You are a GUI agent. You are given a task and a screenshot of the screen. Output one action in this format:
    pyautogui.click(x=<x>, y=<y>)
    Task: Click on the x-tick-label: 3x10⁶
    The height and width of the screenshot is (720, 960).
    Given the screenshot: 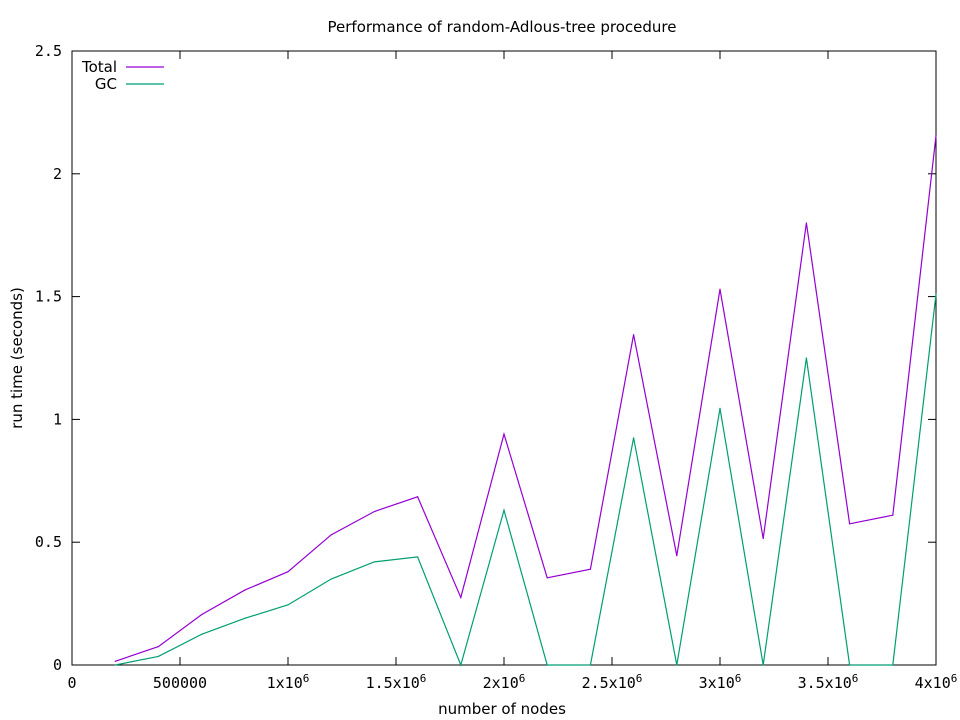 What is the action you would take?
    pyautogui.click(x=720, y=682)
    